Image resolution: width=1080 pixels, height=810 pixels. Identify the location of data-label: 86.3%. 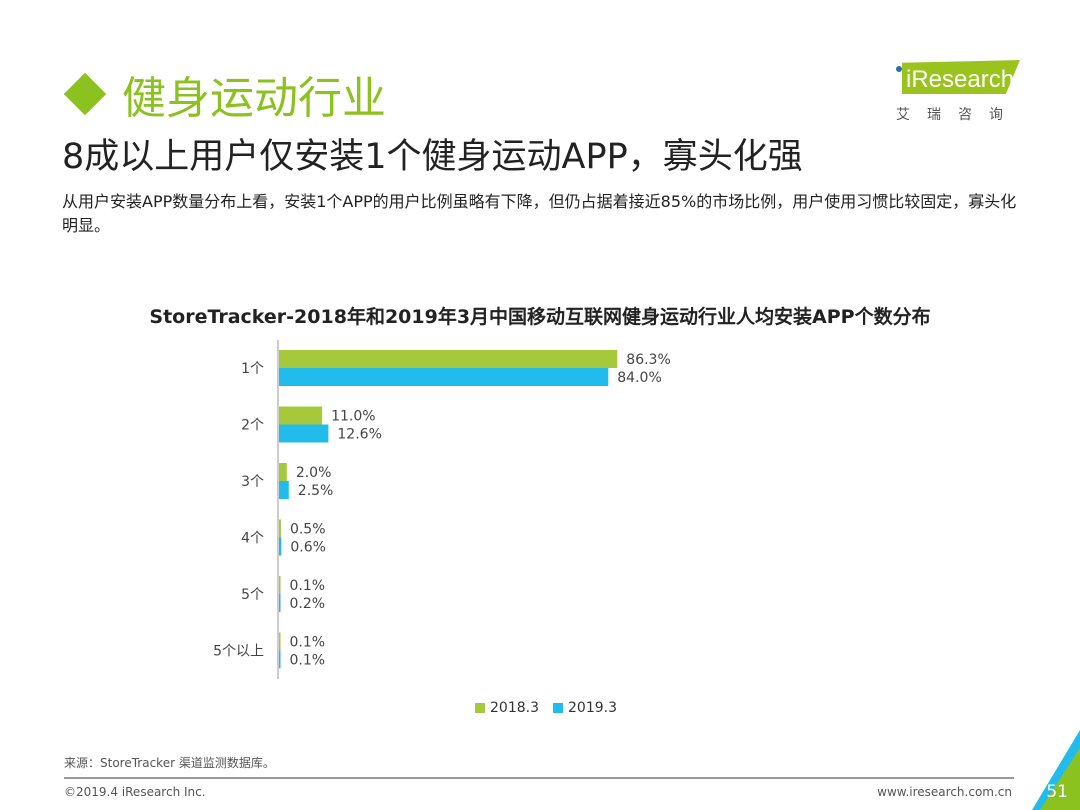
(648, 360).